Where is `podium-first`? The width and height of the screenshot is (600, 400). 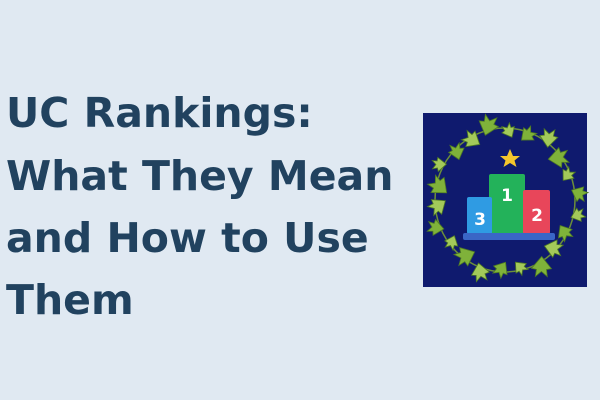
podium-first is located at coordinates (507, 204).